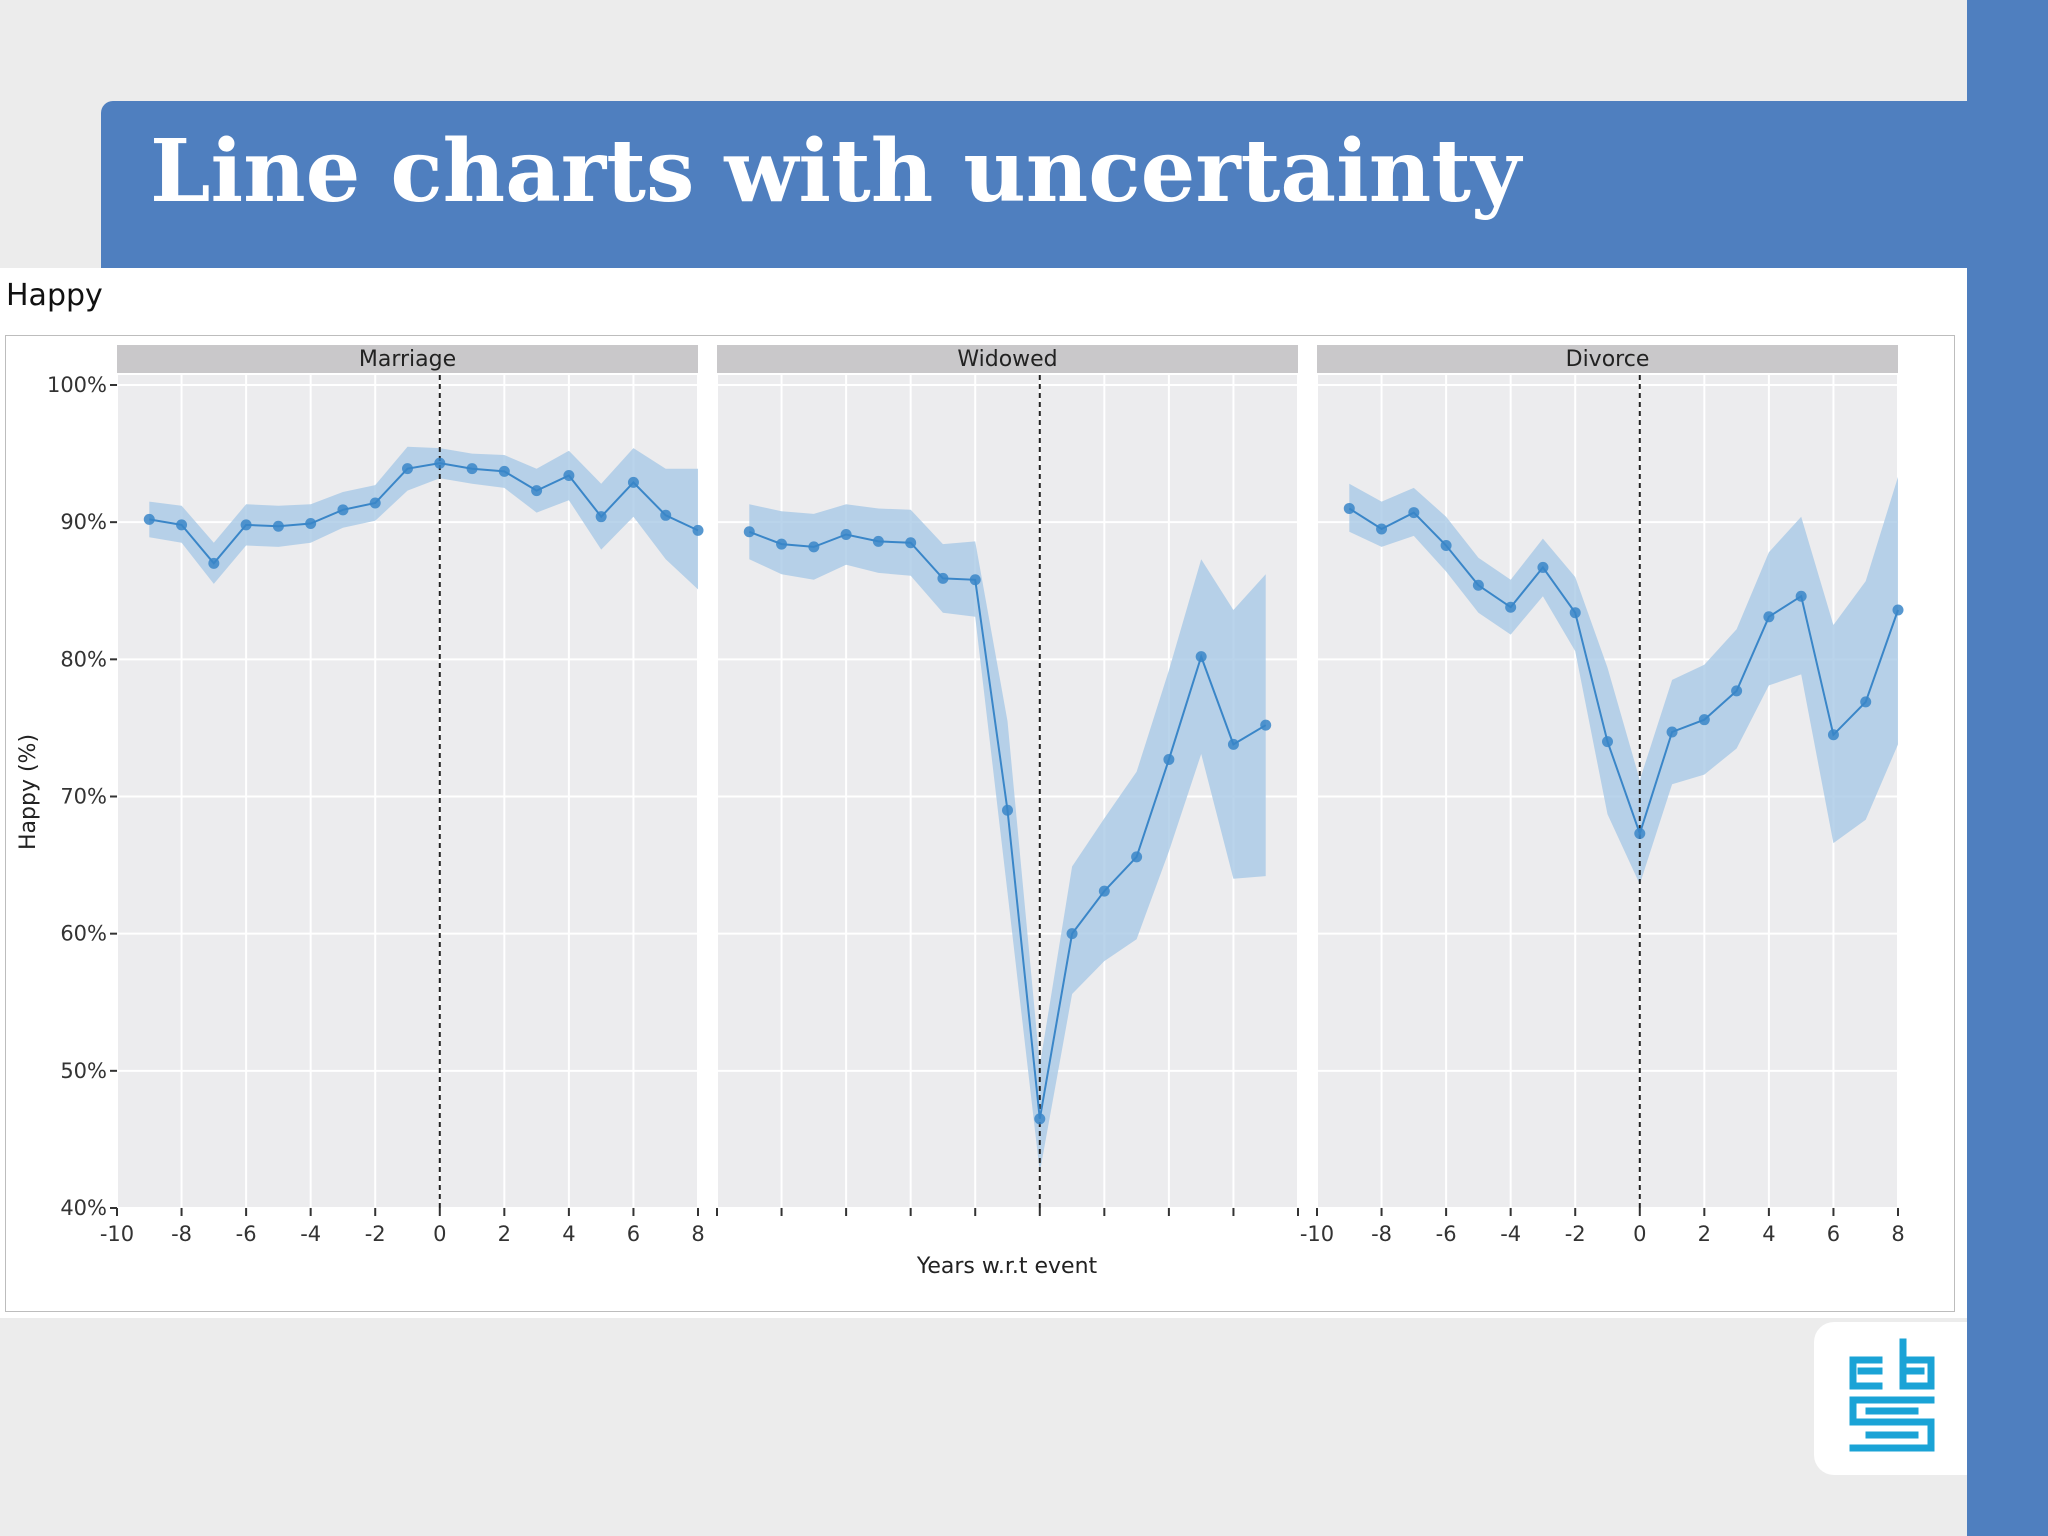  I want to click on slide-title: Line charts with uncertainty, so click(836, 171).